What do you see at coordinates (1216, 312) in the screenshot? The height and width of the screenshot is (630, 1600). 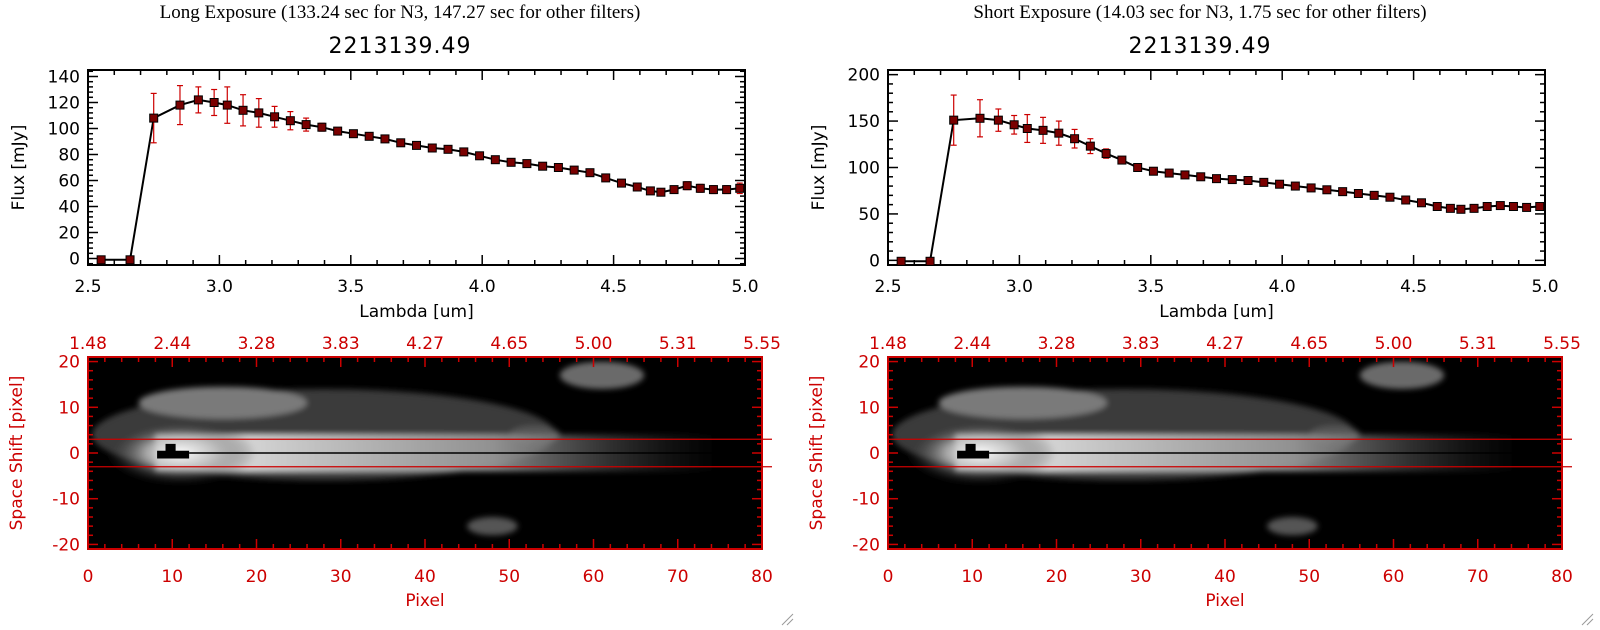 I see `x-axis-label: Lambda [um]` at bounding box center [1216, 312].